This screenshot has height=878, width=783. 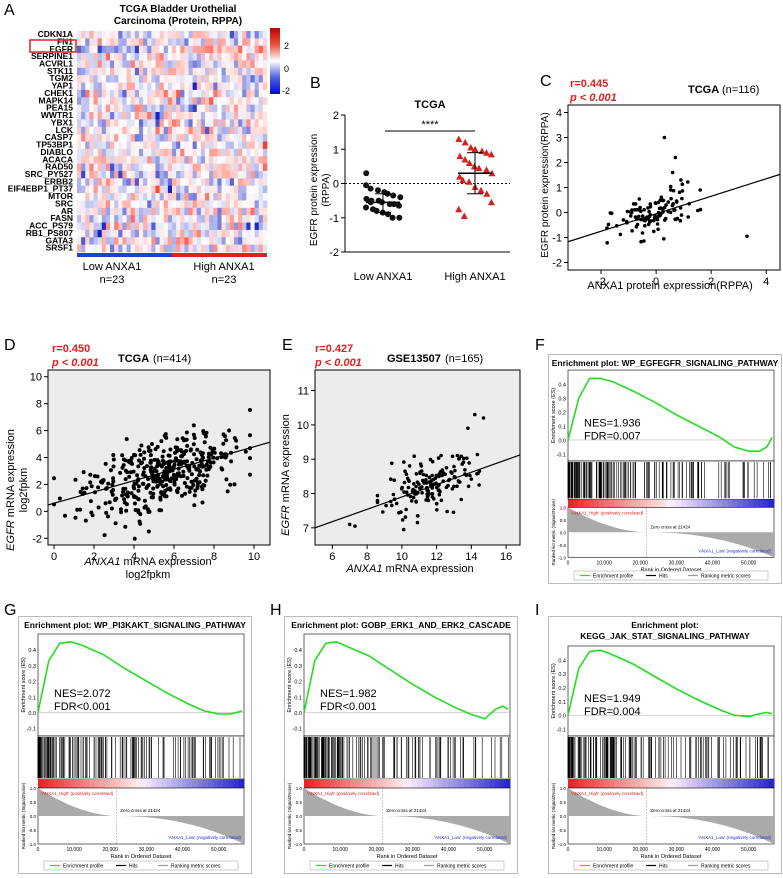 I want to click on gsea-xtick: 10,000, so click(x=604, y=850).